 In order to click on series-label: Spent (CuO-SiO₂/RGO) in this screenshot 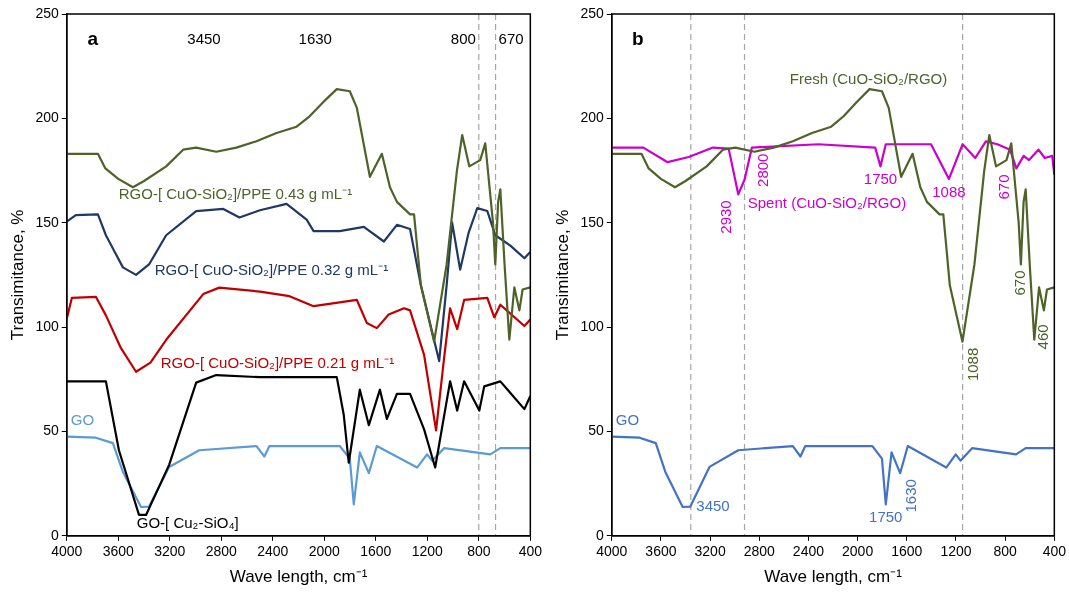, I will do `click(827, 202)`.